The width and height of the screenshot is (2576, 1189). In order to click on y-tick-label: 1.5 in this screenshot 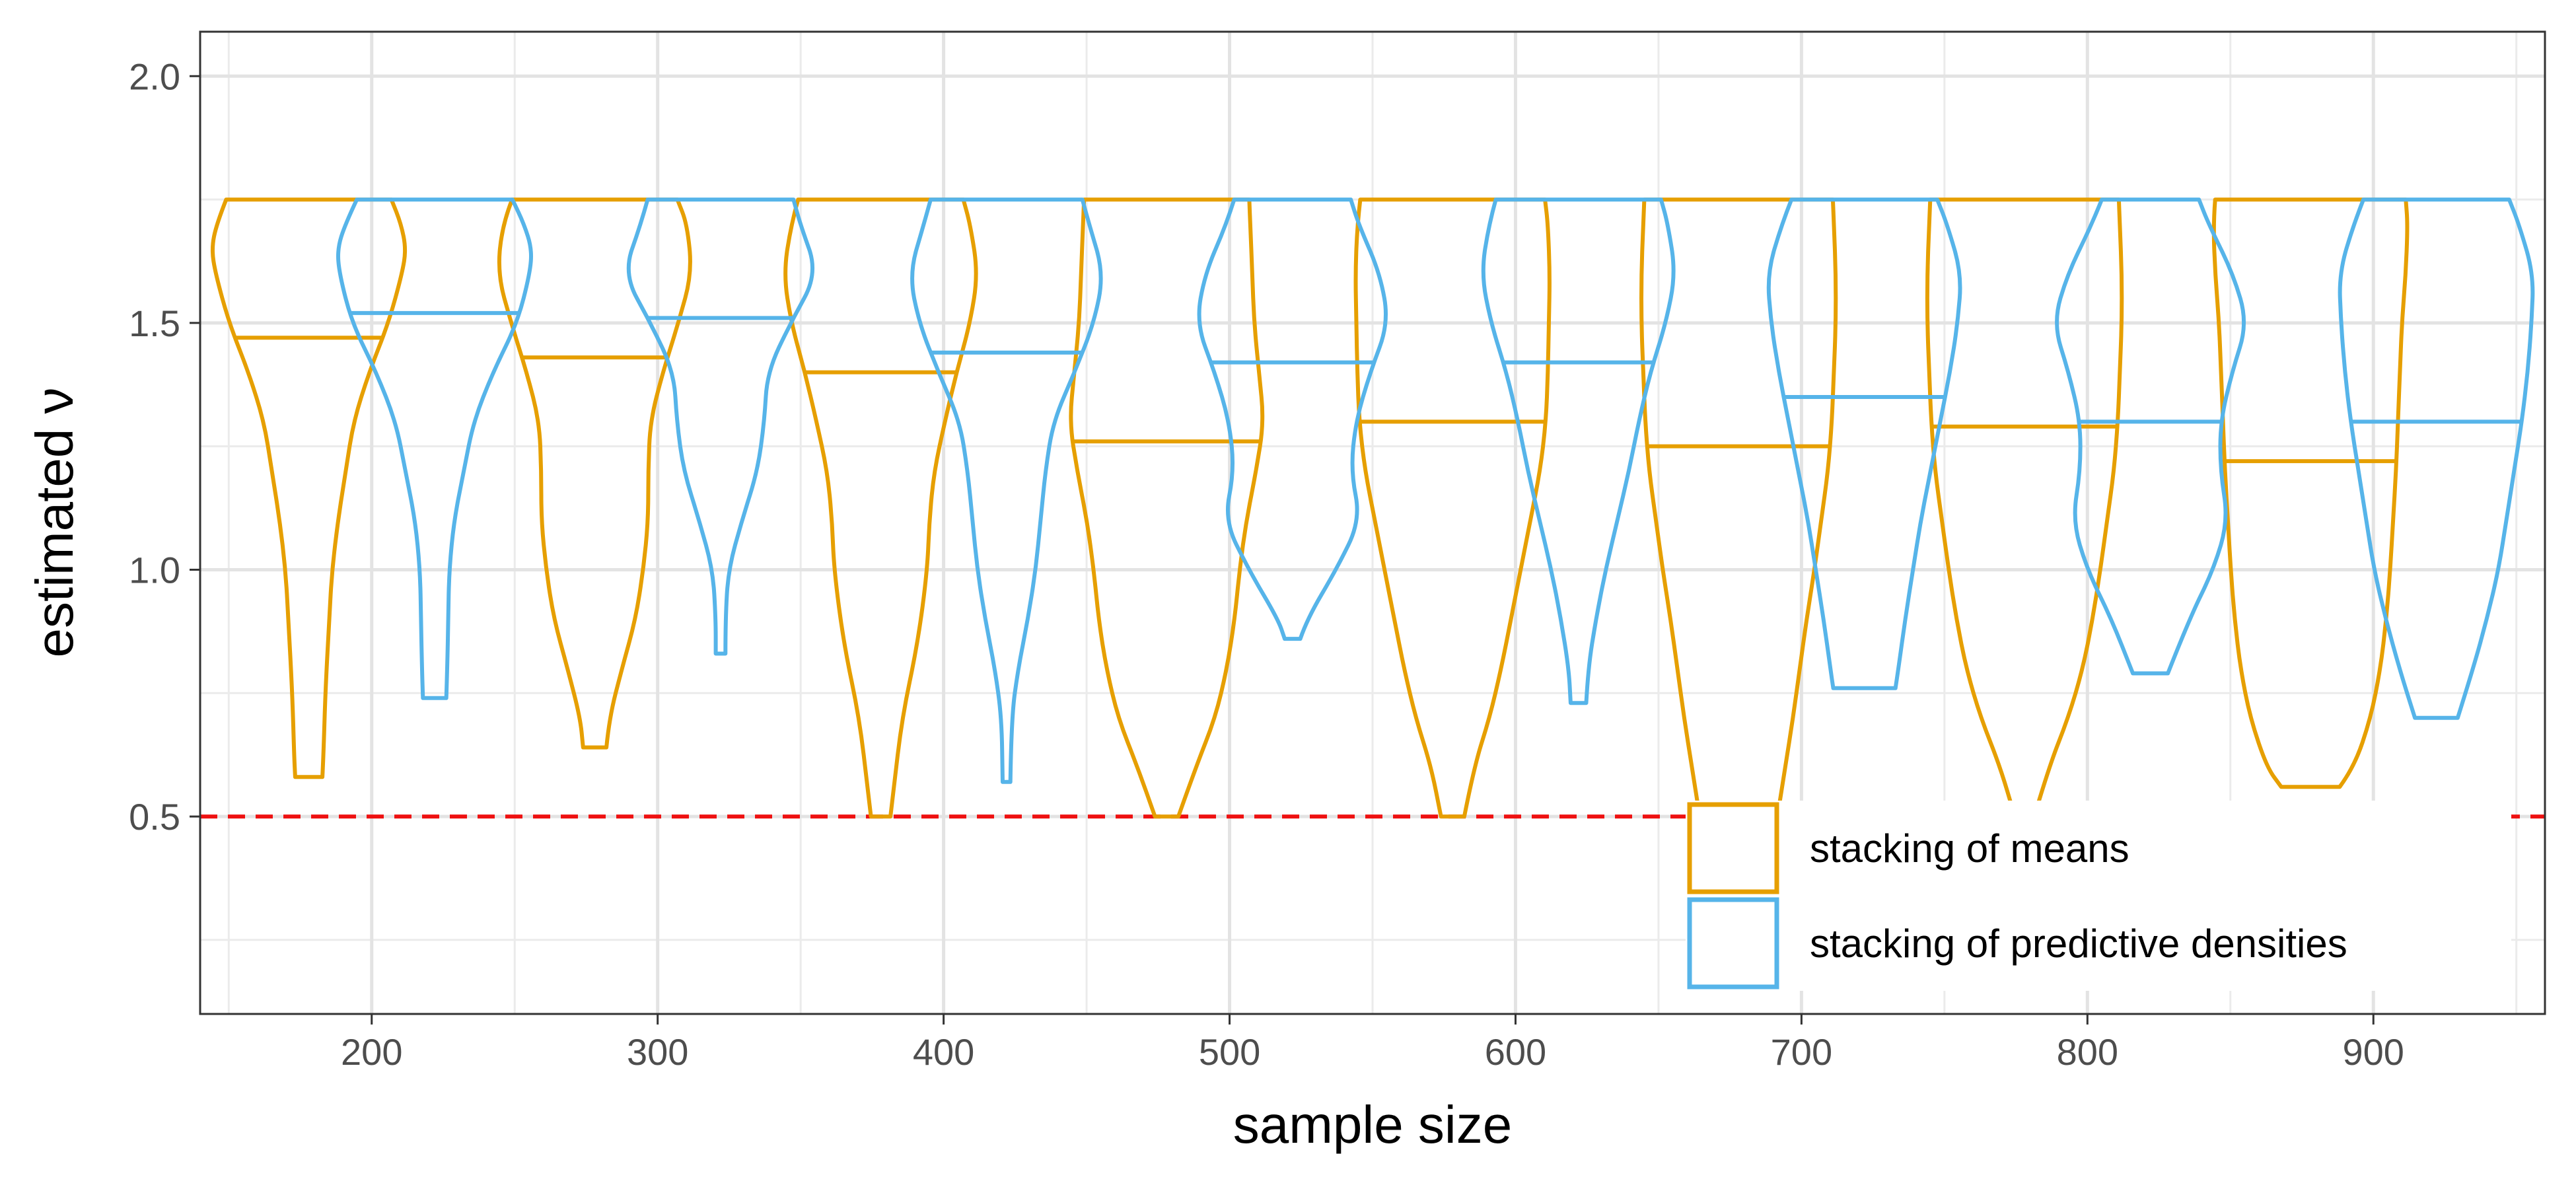, I will do `click(154, 323)`.